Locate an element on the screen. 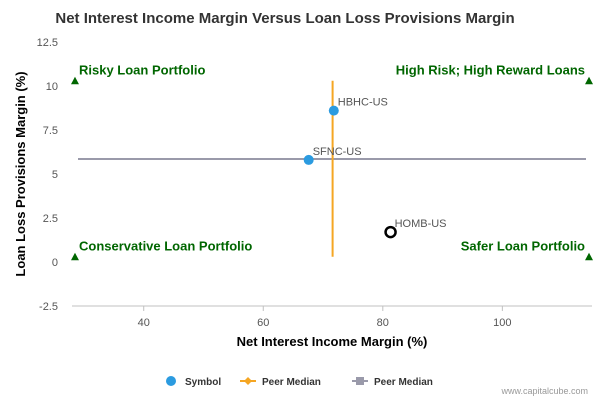  y-tick-label: 0 is located at coordinates (55, 263).